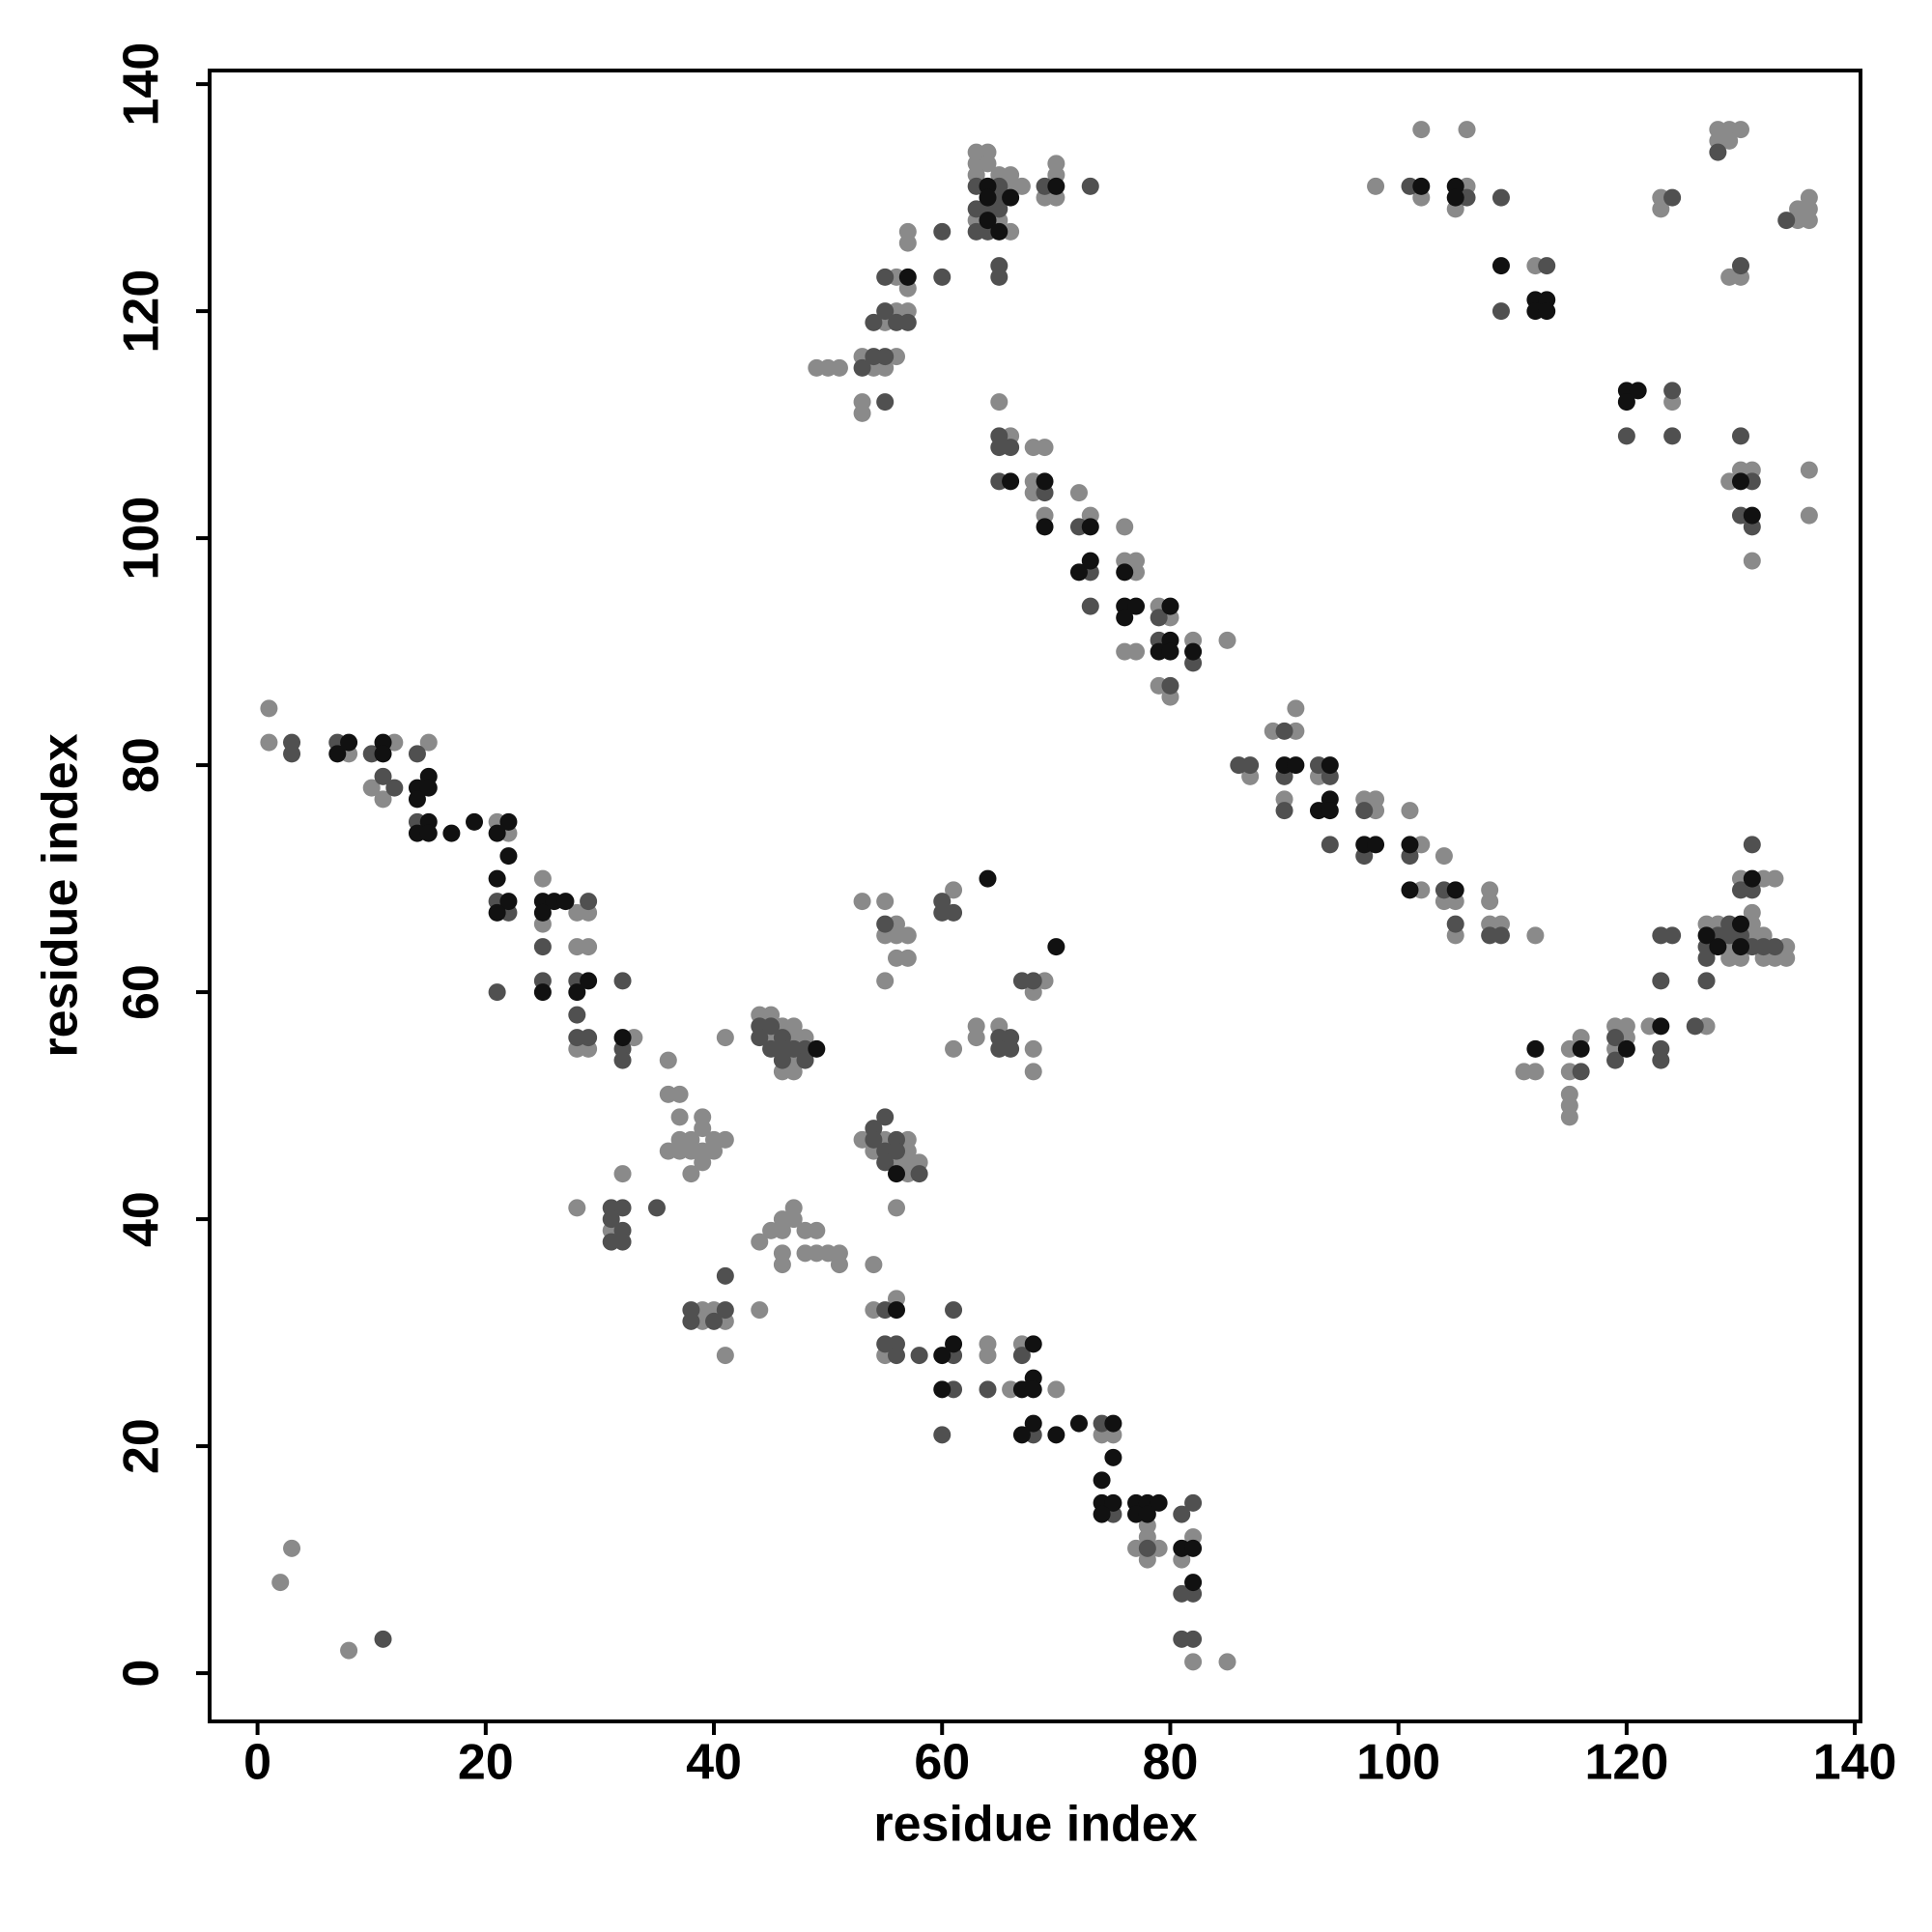 This screenshot has width=1932, height=1932. What do you see at coordinates (942, 1763) in the screenshot?
I see `x-tick-label: 60` at bounding box center [942, 1763].